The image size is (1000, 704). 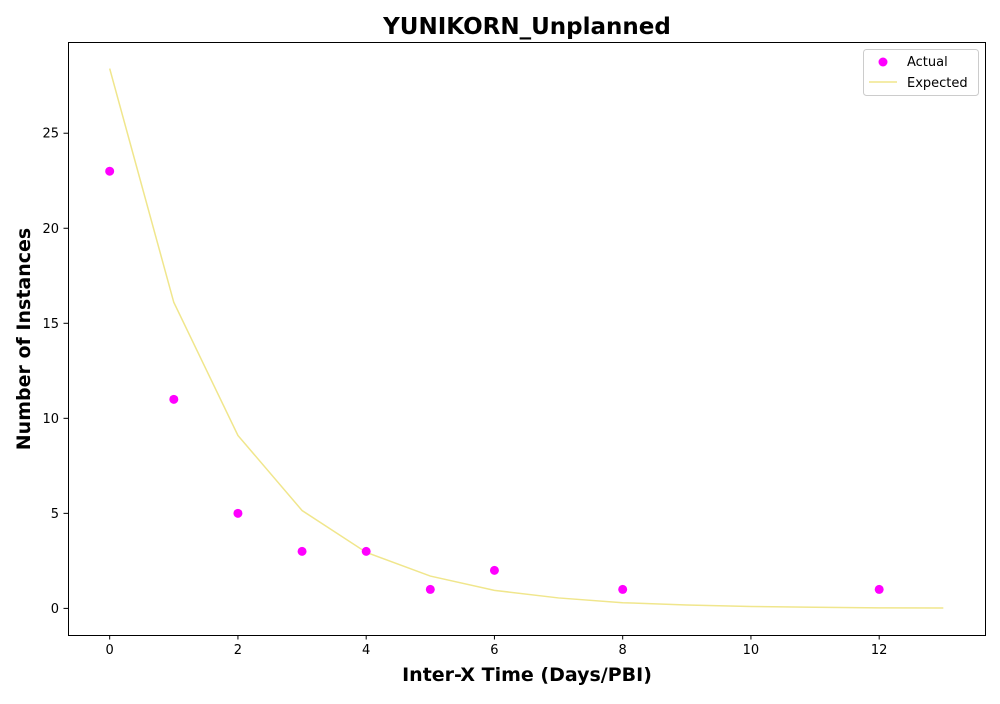 What do you see at coordinates (24, 339) in the screenshot?
I see `y-axis-label: Number of Instances` at bounding box center [24, 339].